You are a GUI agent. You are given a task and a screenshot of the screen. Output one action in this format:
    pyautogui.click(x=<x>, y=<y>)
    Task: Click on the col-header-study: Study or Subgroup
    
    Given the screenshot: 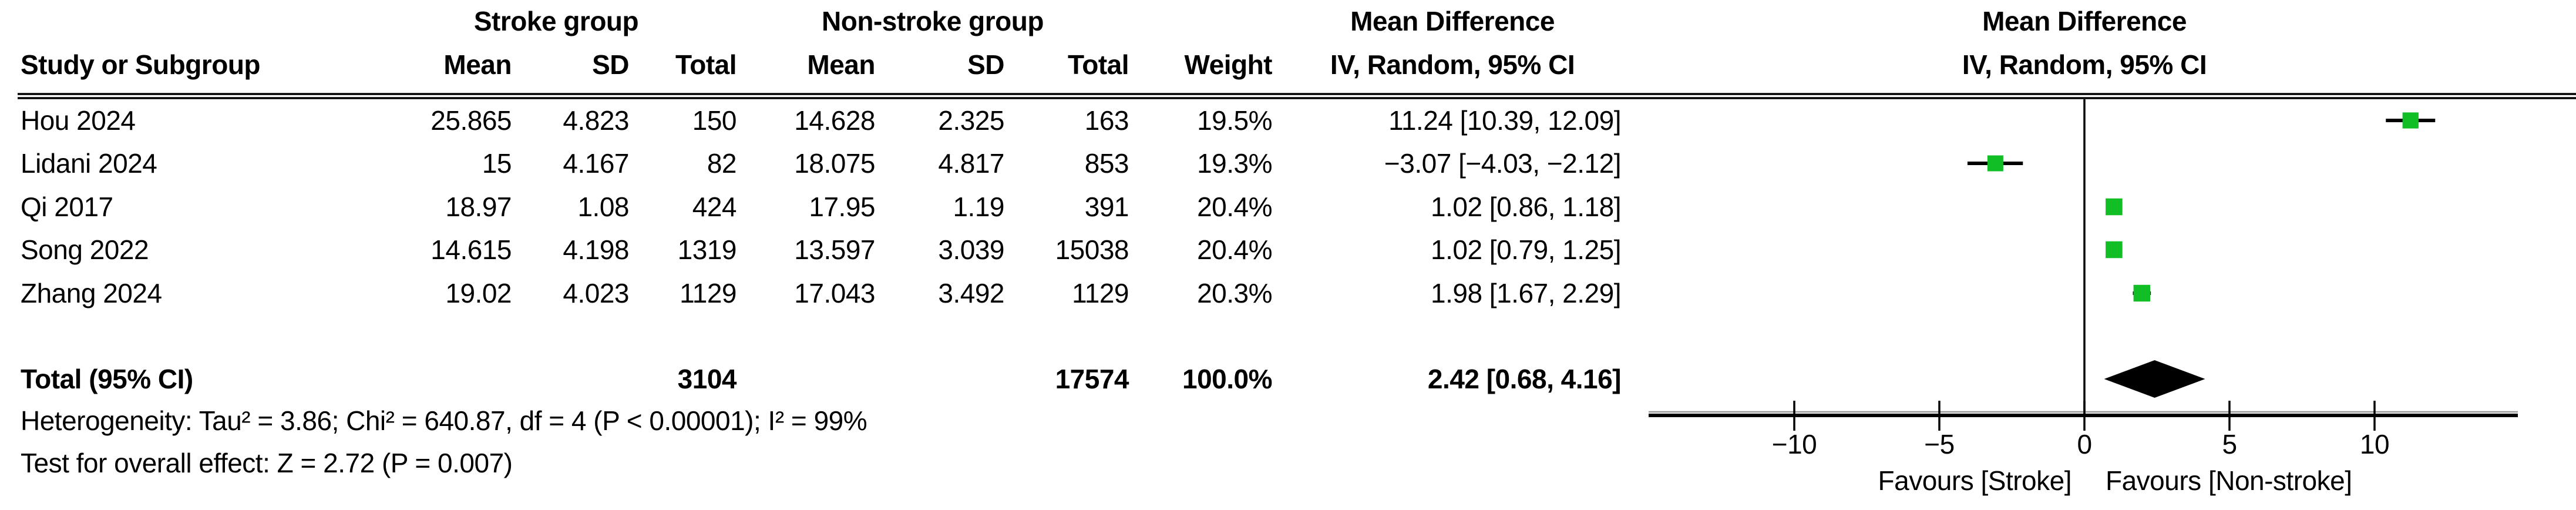 What is the action you would take?
    pyautogui.click(x=141, y=64)
    